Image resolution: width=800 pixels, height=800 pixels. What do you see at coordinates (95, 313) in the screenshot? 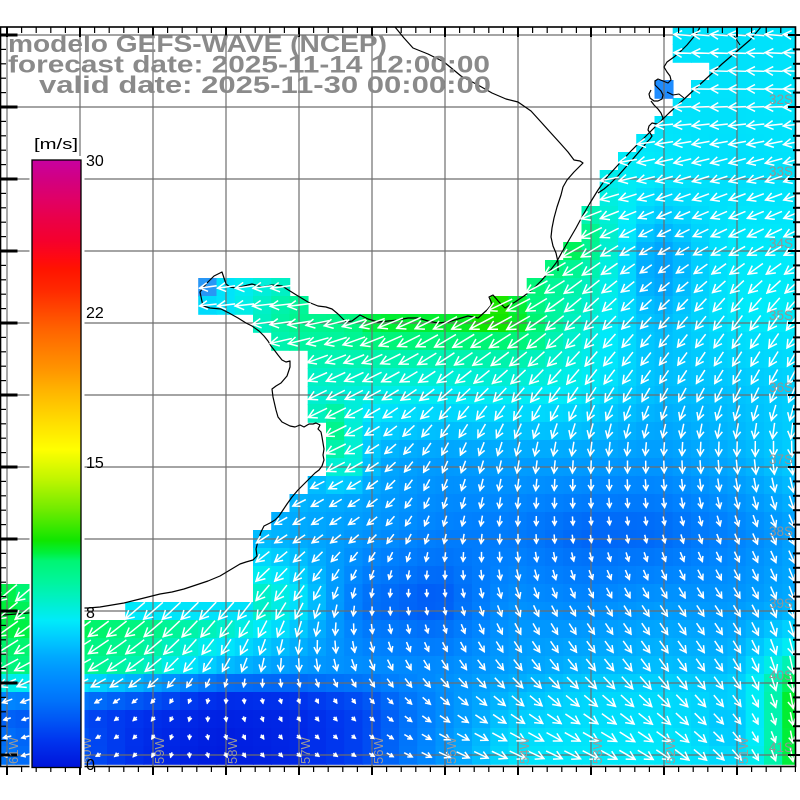
I see `svg-text: 22` at bounding box center [95, 313].